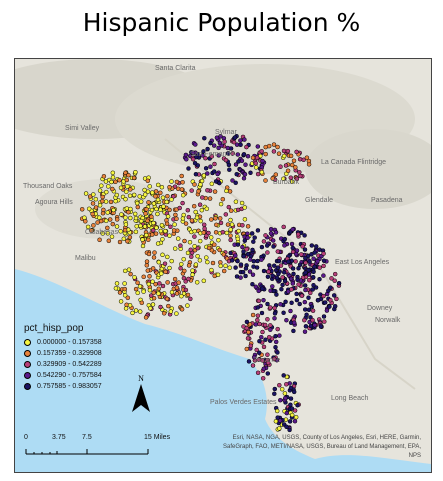 The height and width of the screenshot is (481, 443). What do you see at coordinates (63, 375) in the screenshot?
I see `legend-item: 0.542290 - 0.757584` at bounding box center [63, 375].